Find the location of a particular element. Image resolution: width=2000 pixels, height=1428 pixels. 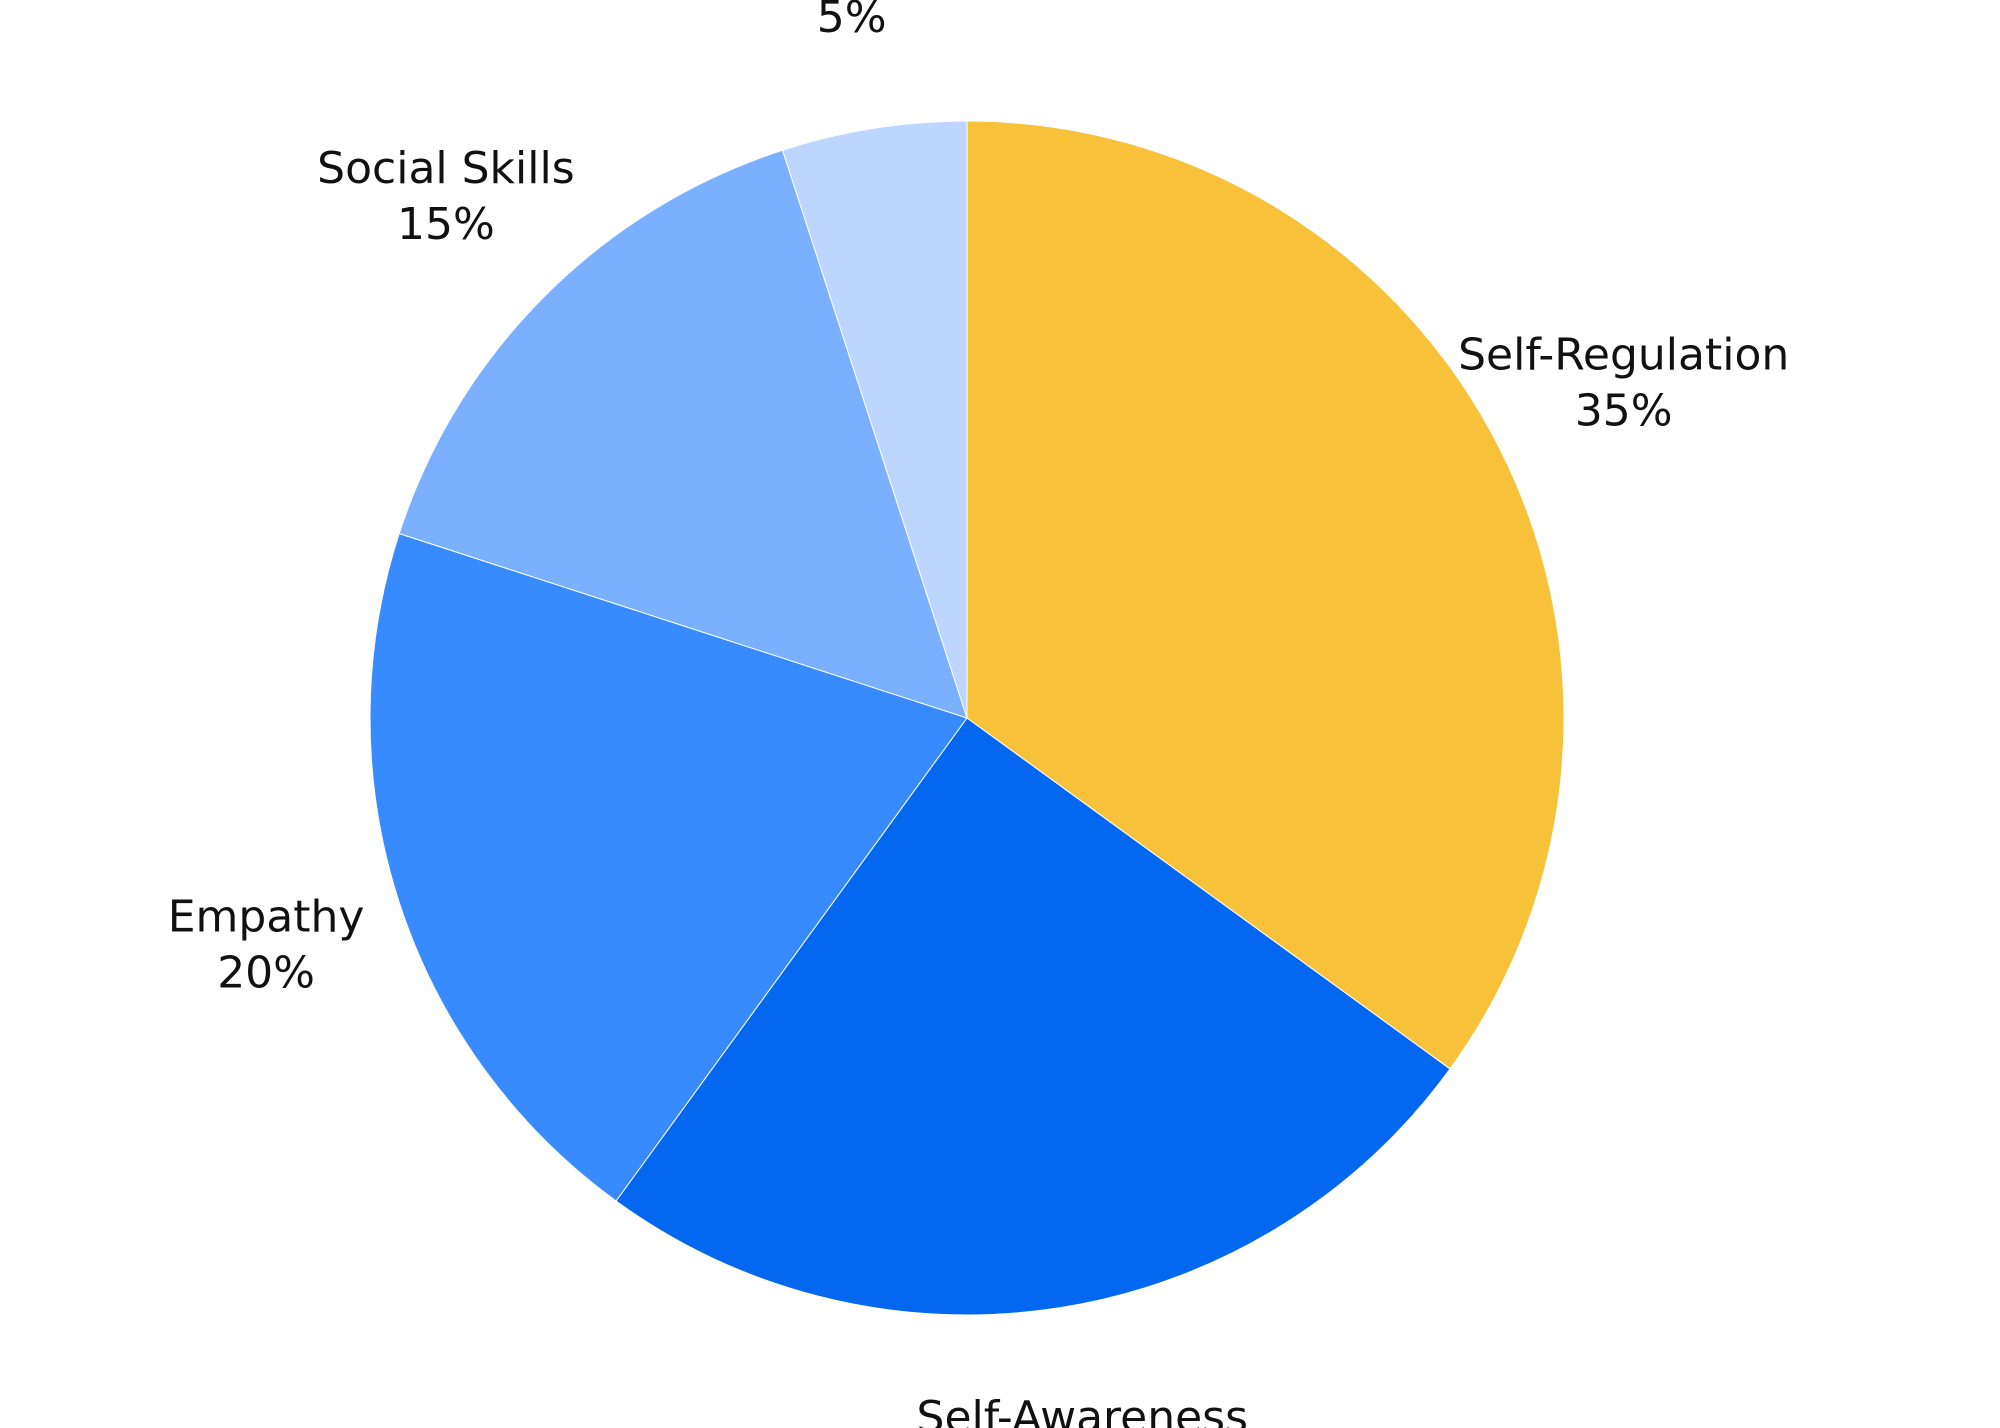

pie-label-social-skills: Social Skills is located at coordinates (445, 168).